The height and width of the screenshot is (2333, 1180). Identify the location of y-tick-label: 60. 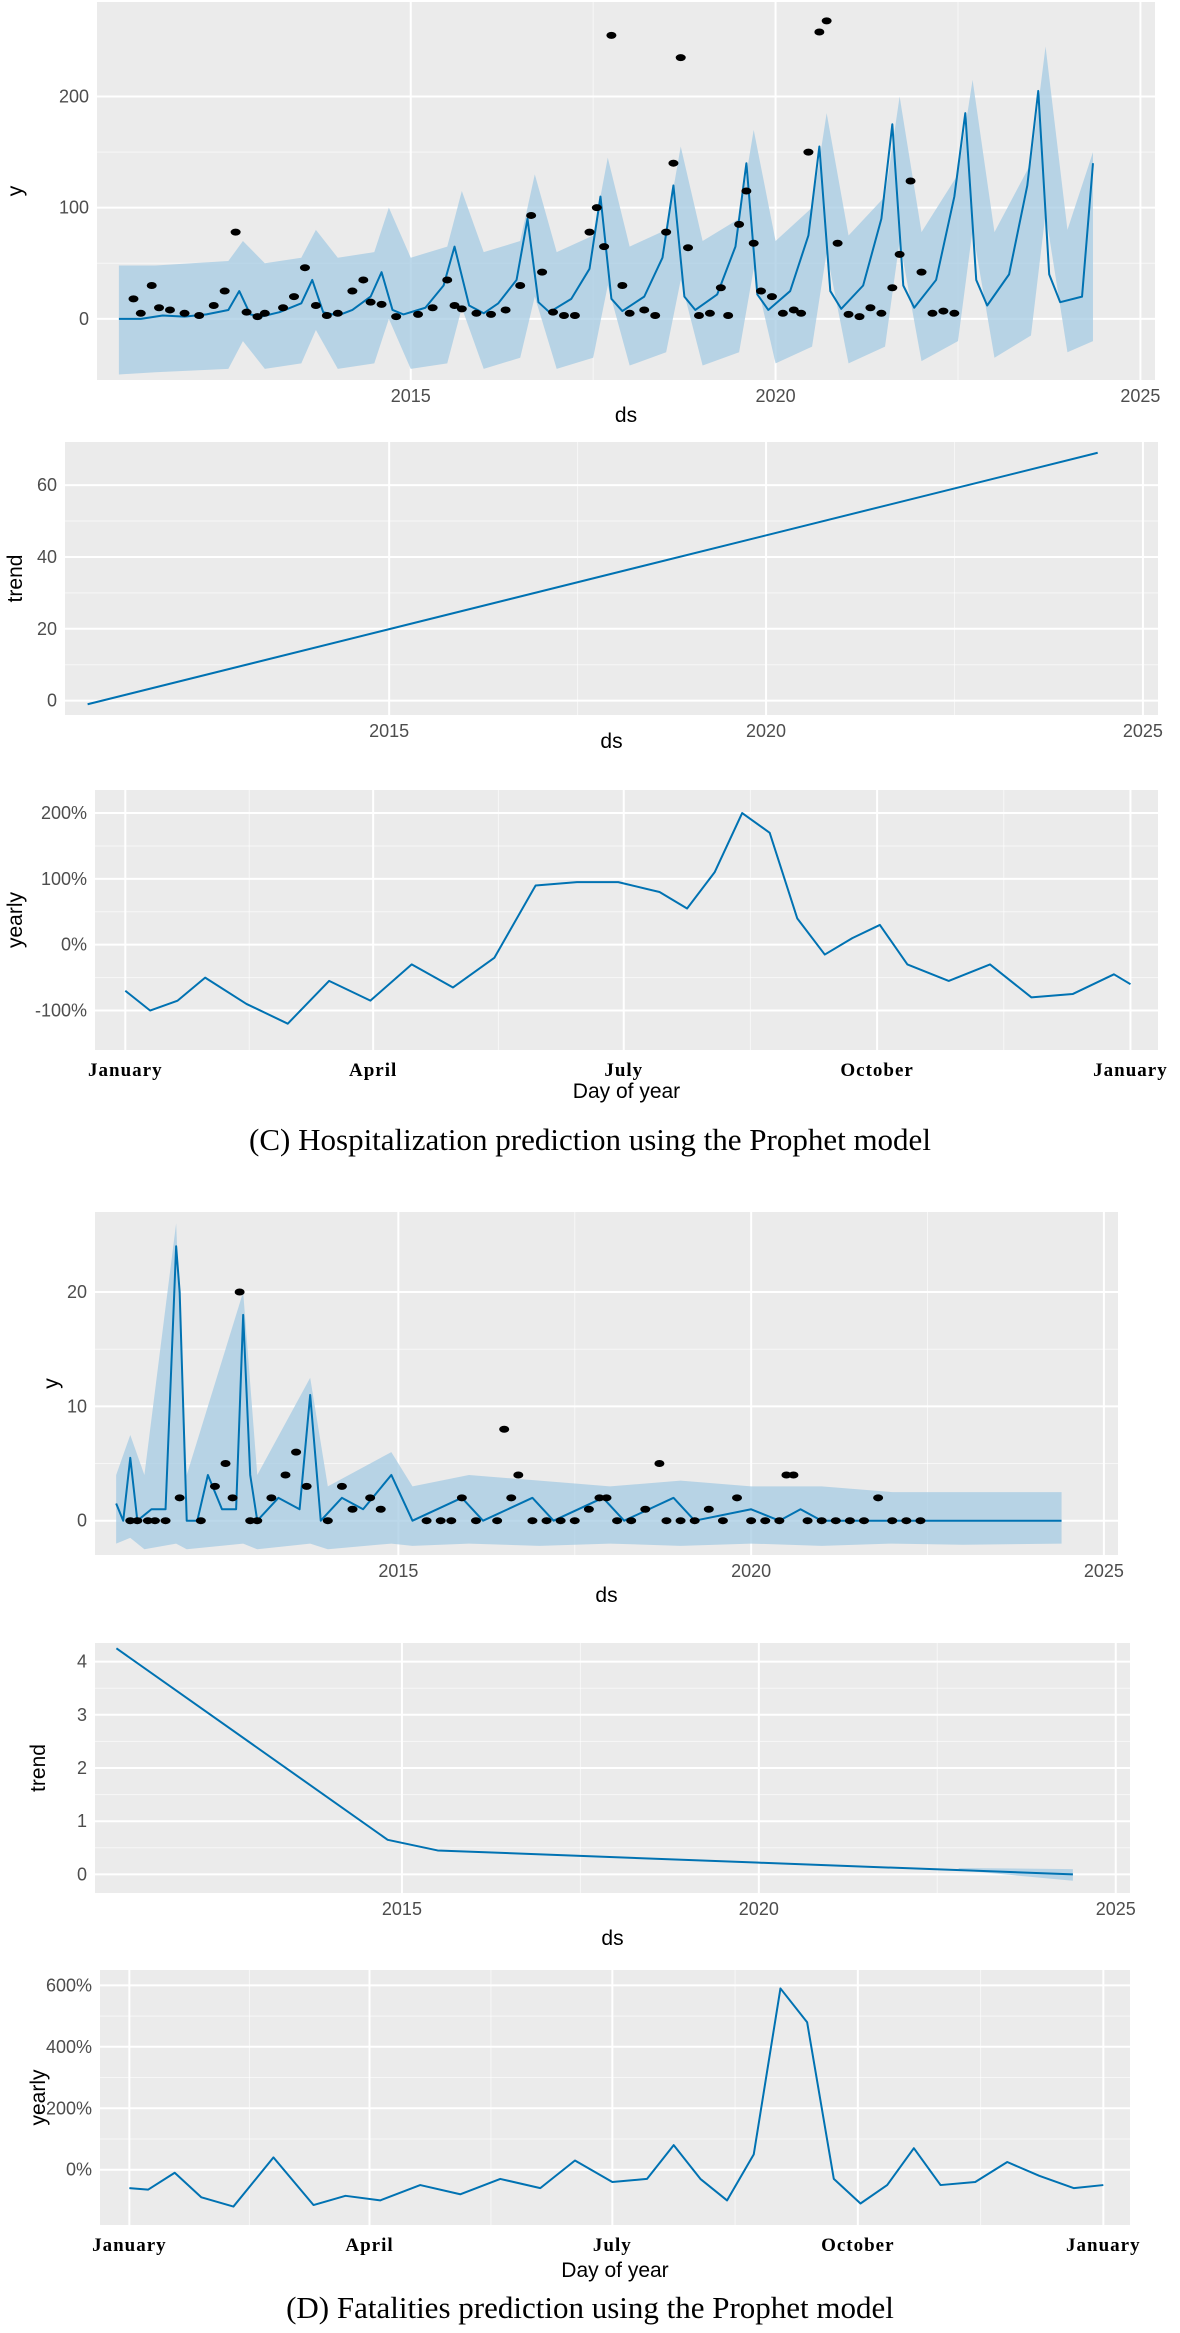
(47, 485).